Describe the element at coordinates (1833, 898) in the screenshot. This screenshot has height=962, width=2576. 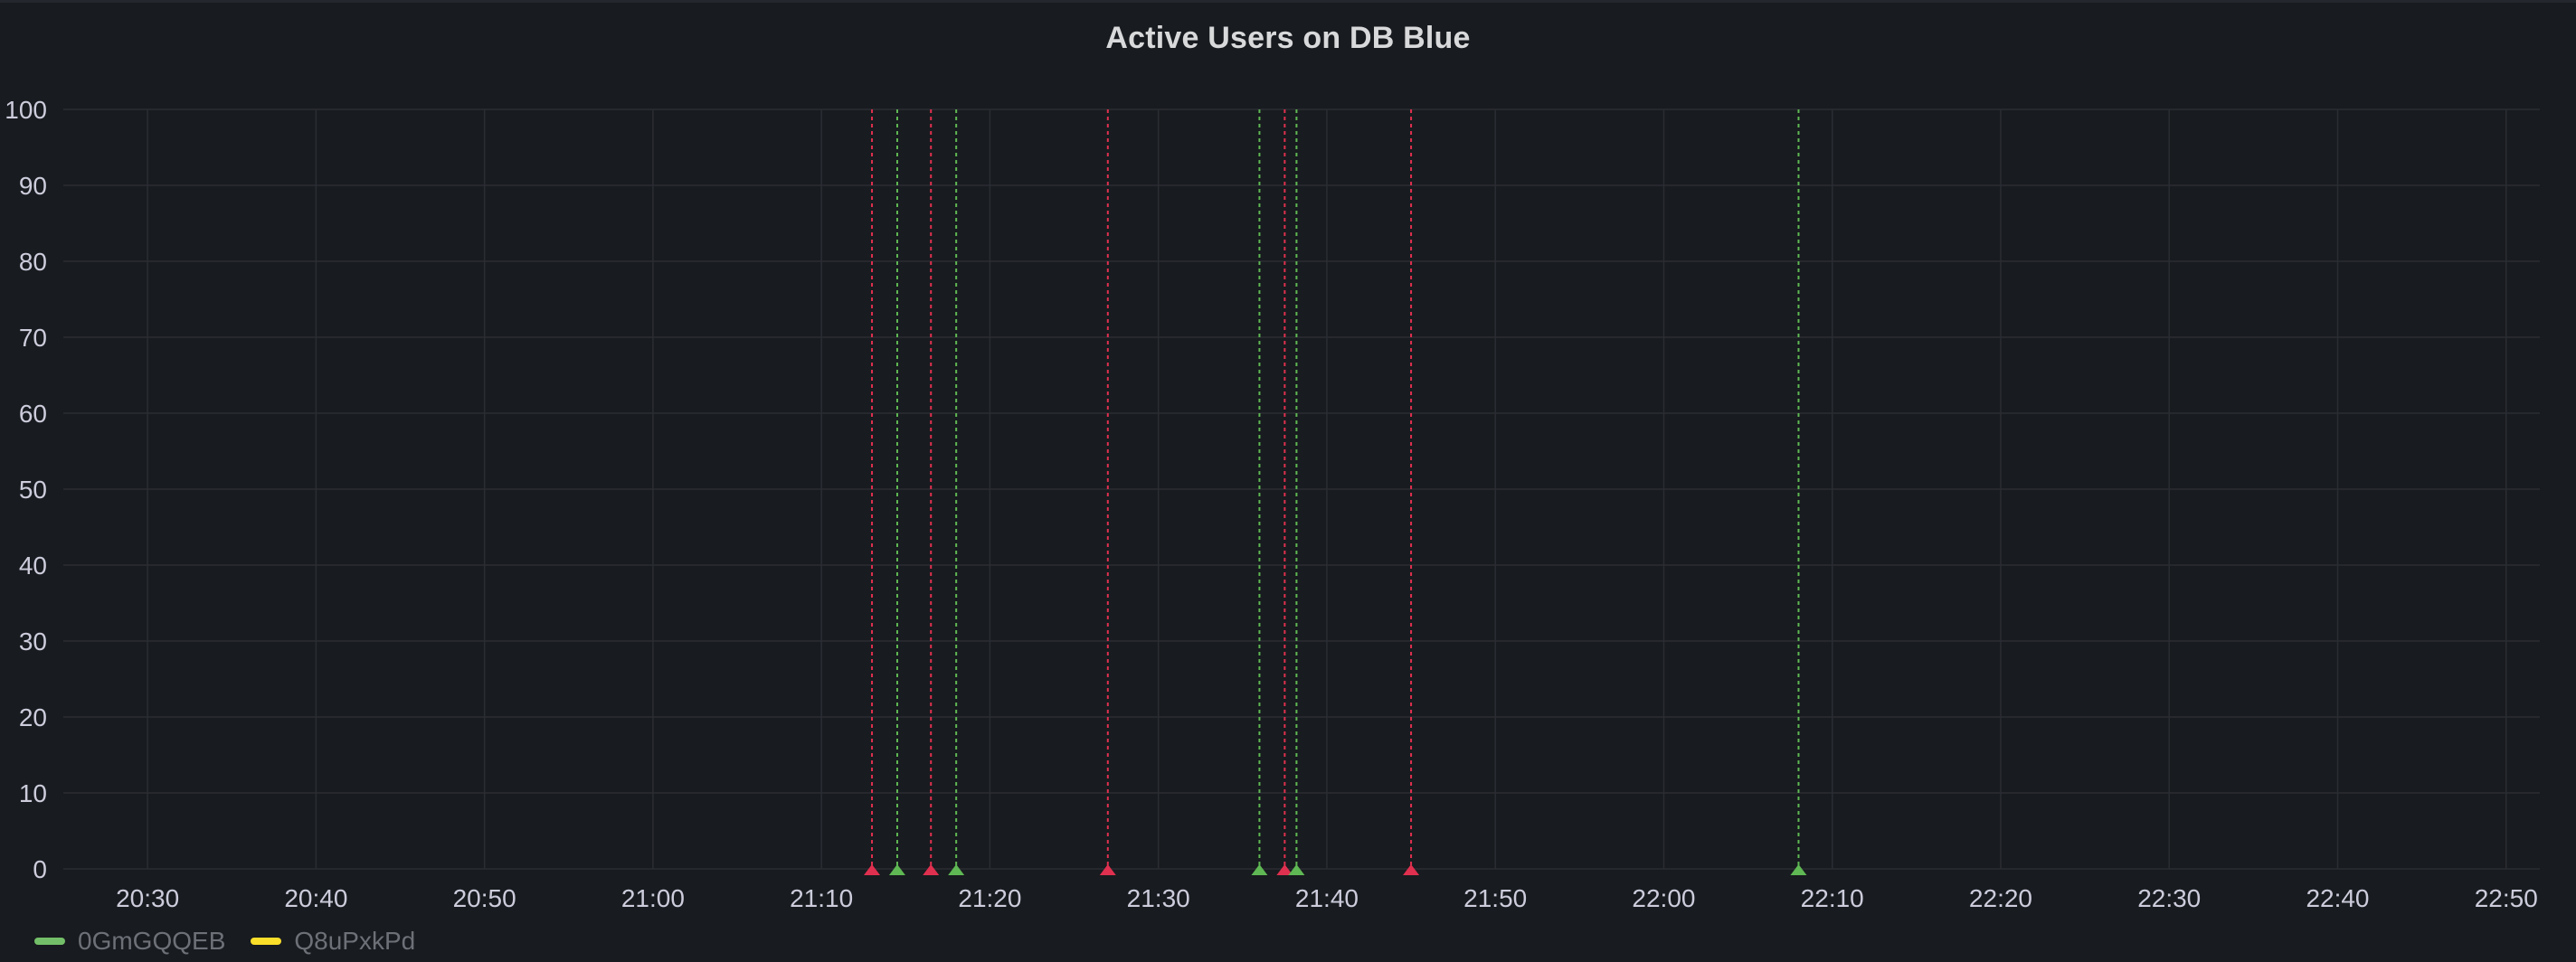
I see `x-tick-label: 22:10` at that location.